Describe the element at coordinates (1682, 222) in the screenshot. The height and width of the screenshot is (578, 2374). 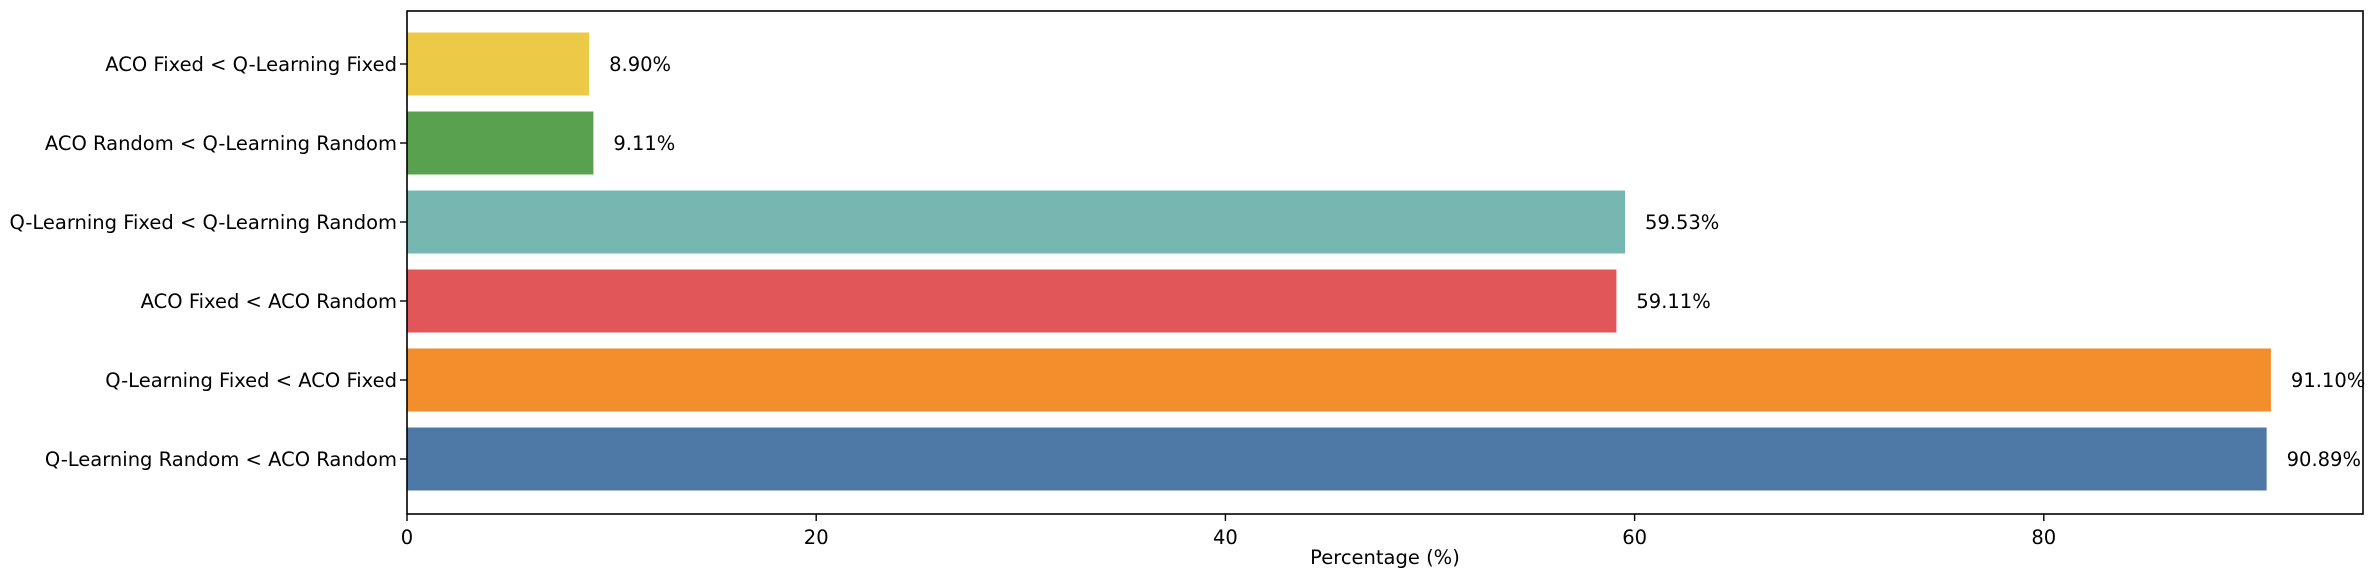
I see `value-label: 59.53%` at that location.